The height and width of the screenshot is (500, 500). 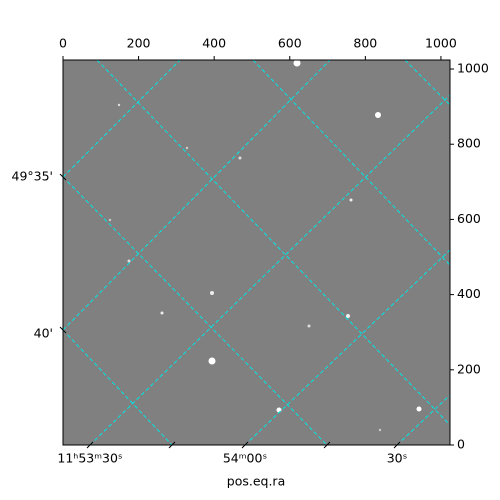 What do you see at coordinates (63, 43) in the screenshot?
I see `x-tick-label: 0` at bounding box center [63, 43].